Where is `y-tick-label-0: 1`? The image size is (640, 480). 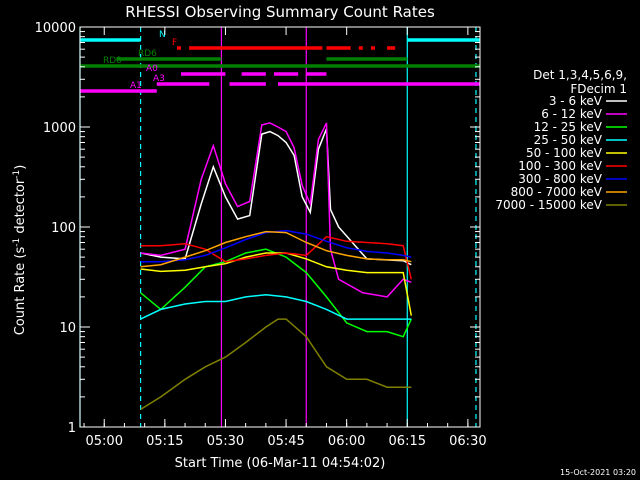 y-tick-label-0: 1 is located at coordinates (72, 428).